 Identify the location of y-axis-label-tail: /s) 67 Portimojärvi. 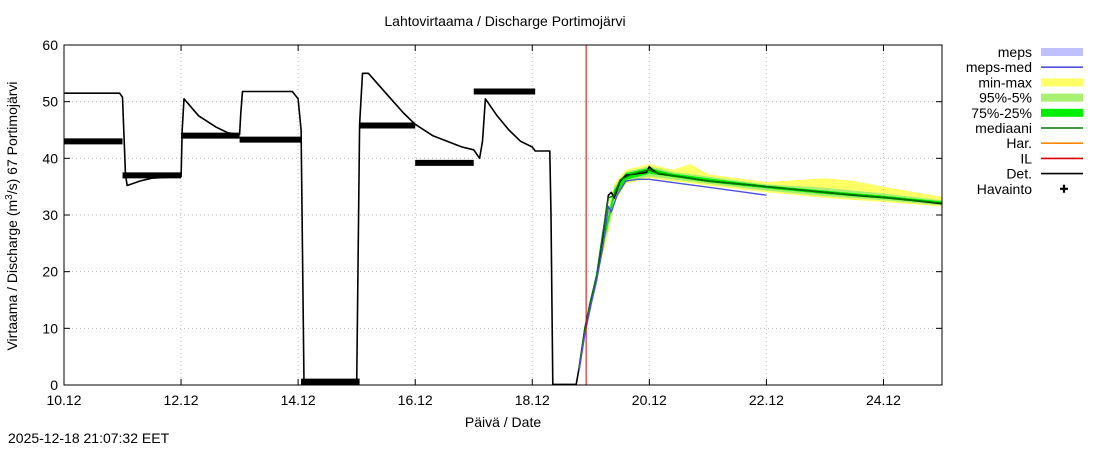
(12, 137).